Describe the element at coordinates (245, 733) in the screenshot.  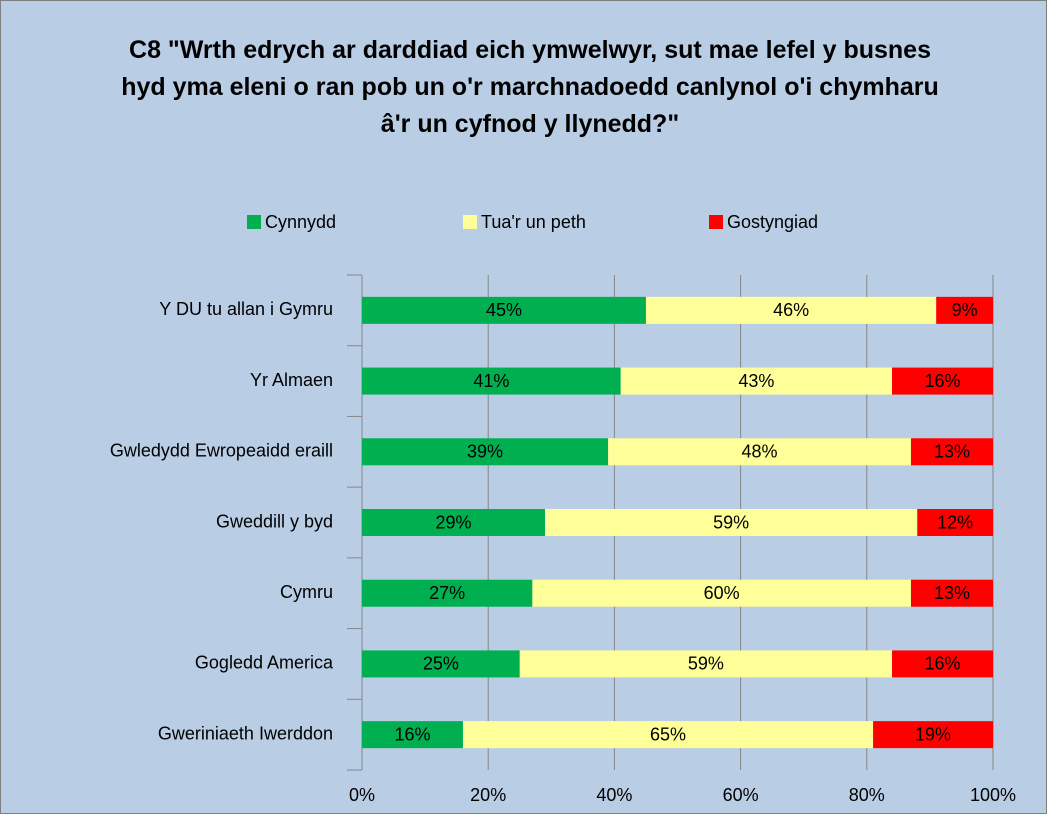
I see `y-tick-label: Gweriniaeth Iwerddon` at that location.